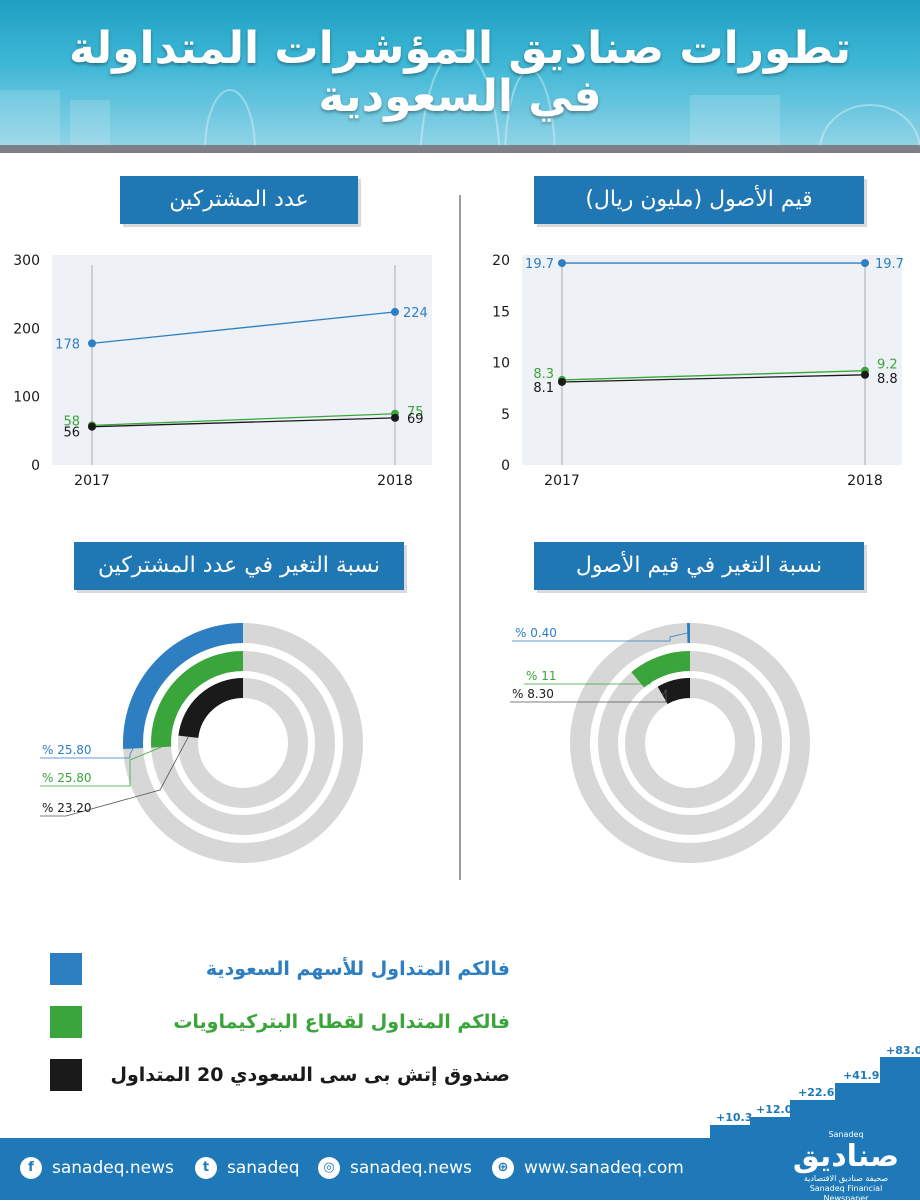 Image resolution: width=920 pixels, height=1204 pixels. I want to click on step-label: +22.6, so click(816, 1092).